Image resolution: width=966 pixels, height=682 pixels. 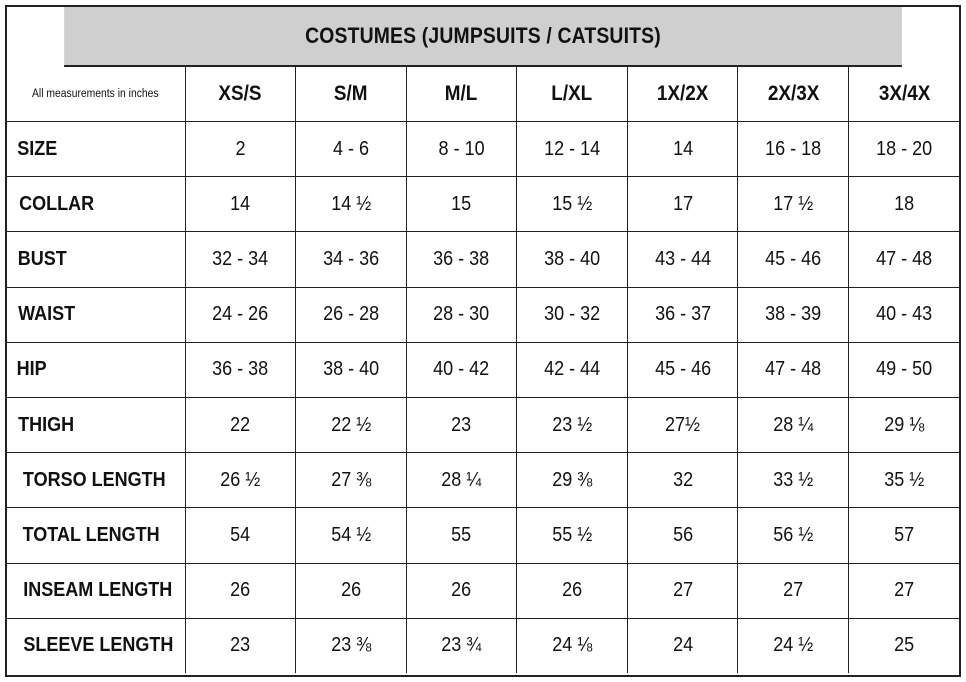 I want to click on table-row: INSEAM LENGTH 26 26 26 26 27 27 27, so click(x=483, y=591).